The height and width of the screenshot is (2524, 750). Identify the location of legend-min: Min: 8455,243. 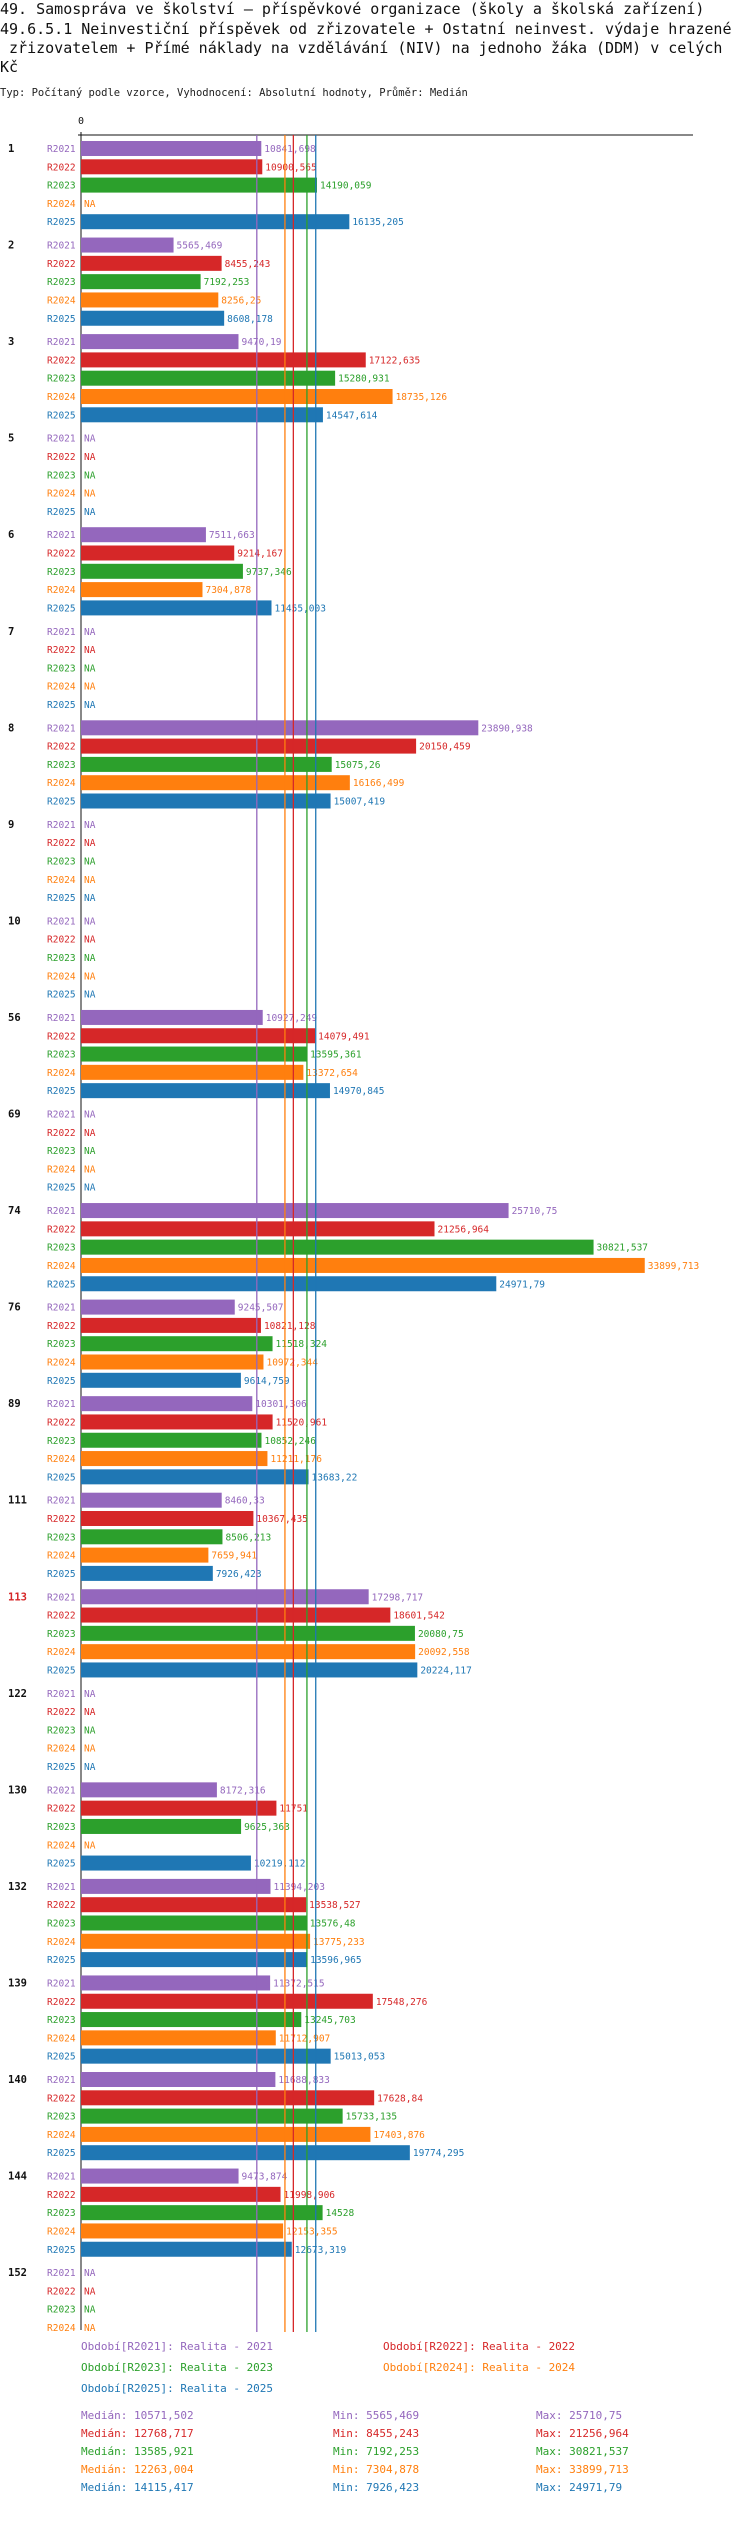
(376, 2433).